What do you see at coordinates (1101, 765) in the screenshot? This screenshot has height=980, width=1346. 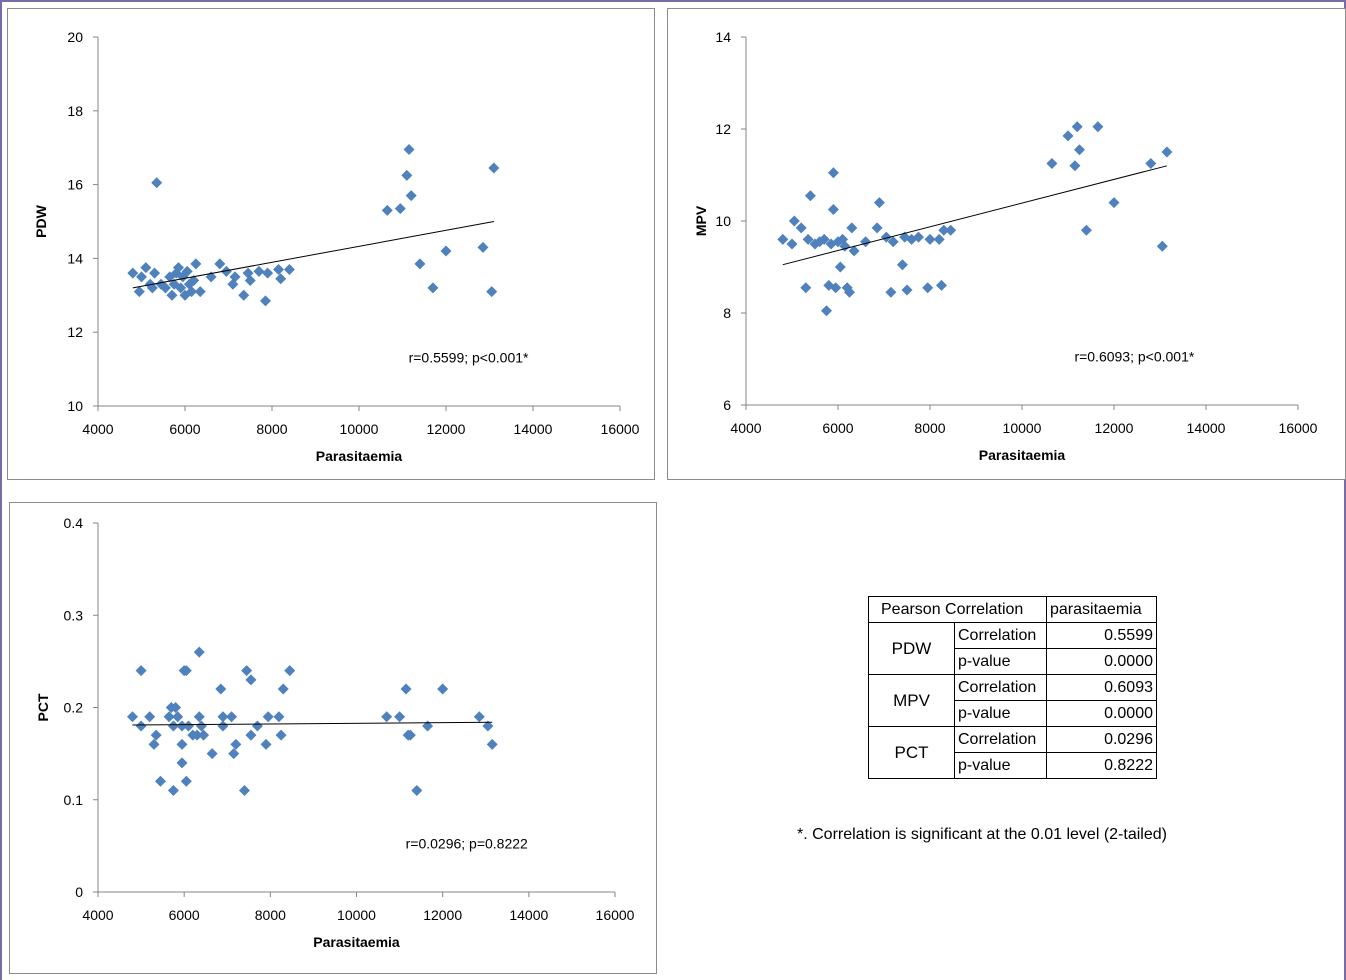 I see `stat-value: 0.8222` at bounding box center [1101, 765].